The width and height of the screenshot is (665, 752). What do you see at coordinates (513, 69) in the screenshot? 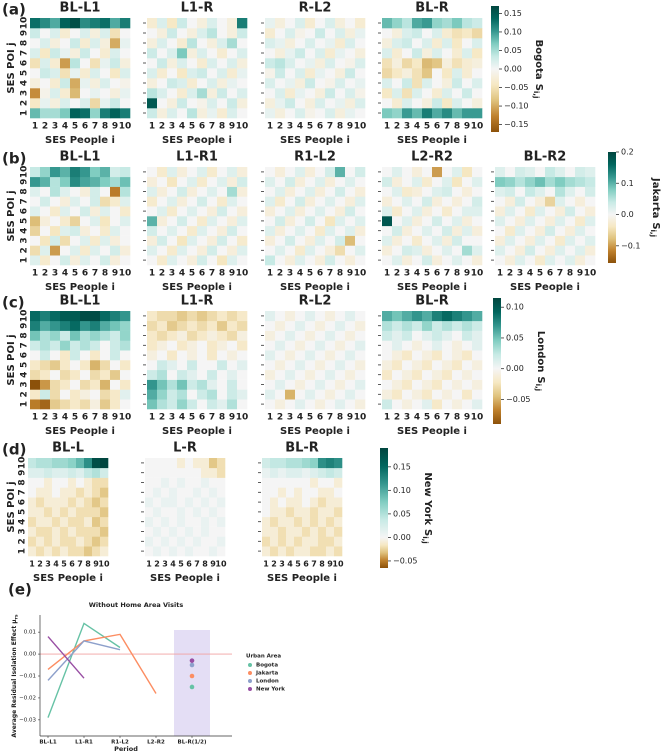
I see `colorbar-tick-label: 0.00` at bounding box center [513, 69].